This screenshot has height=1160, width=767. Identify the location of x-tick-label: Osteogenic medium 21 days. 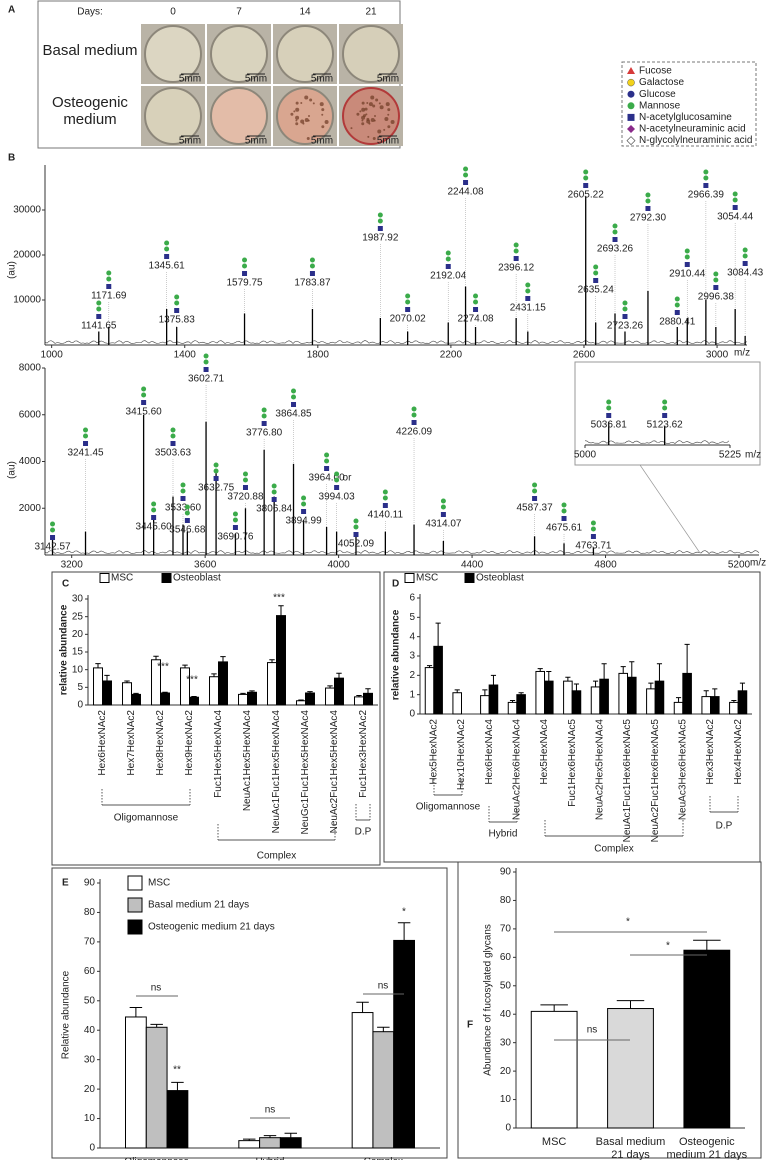
(707, 1148).